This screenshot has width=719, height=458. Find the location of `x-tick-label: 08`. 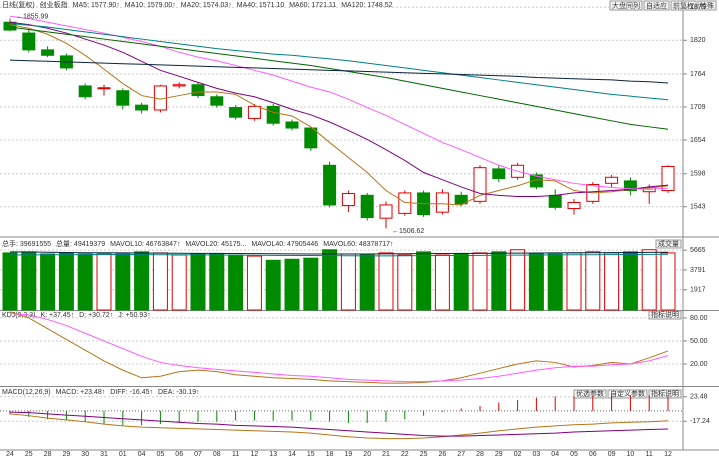

x-tick-label: 08 is located at coordinates (217, 454).